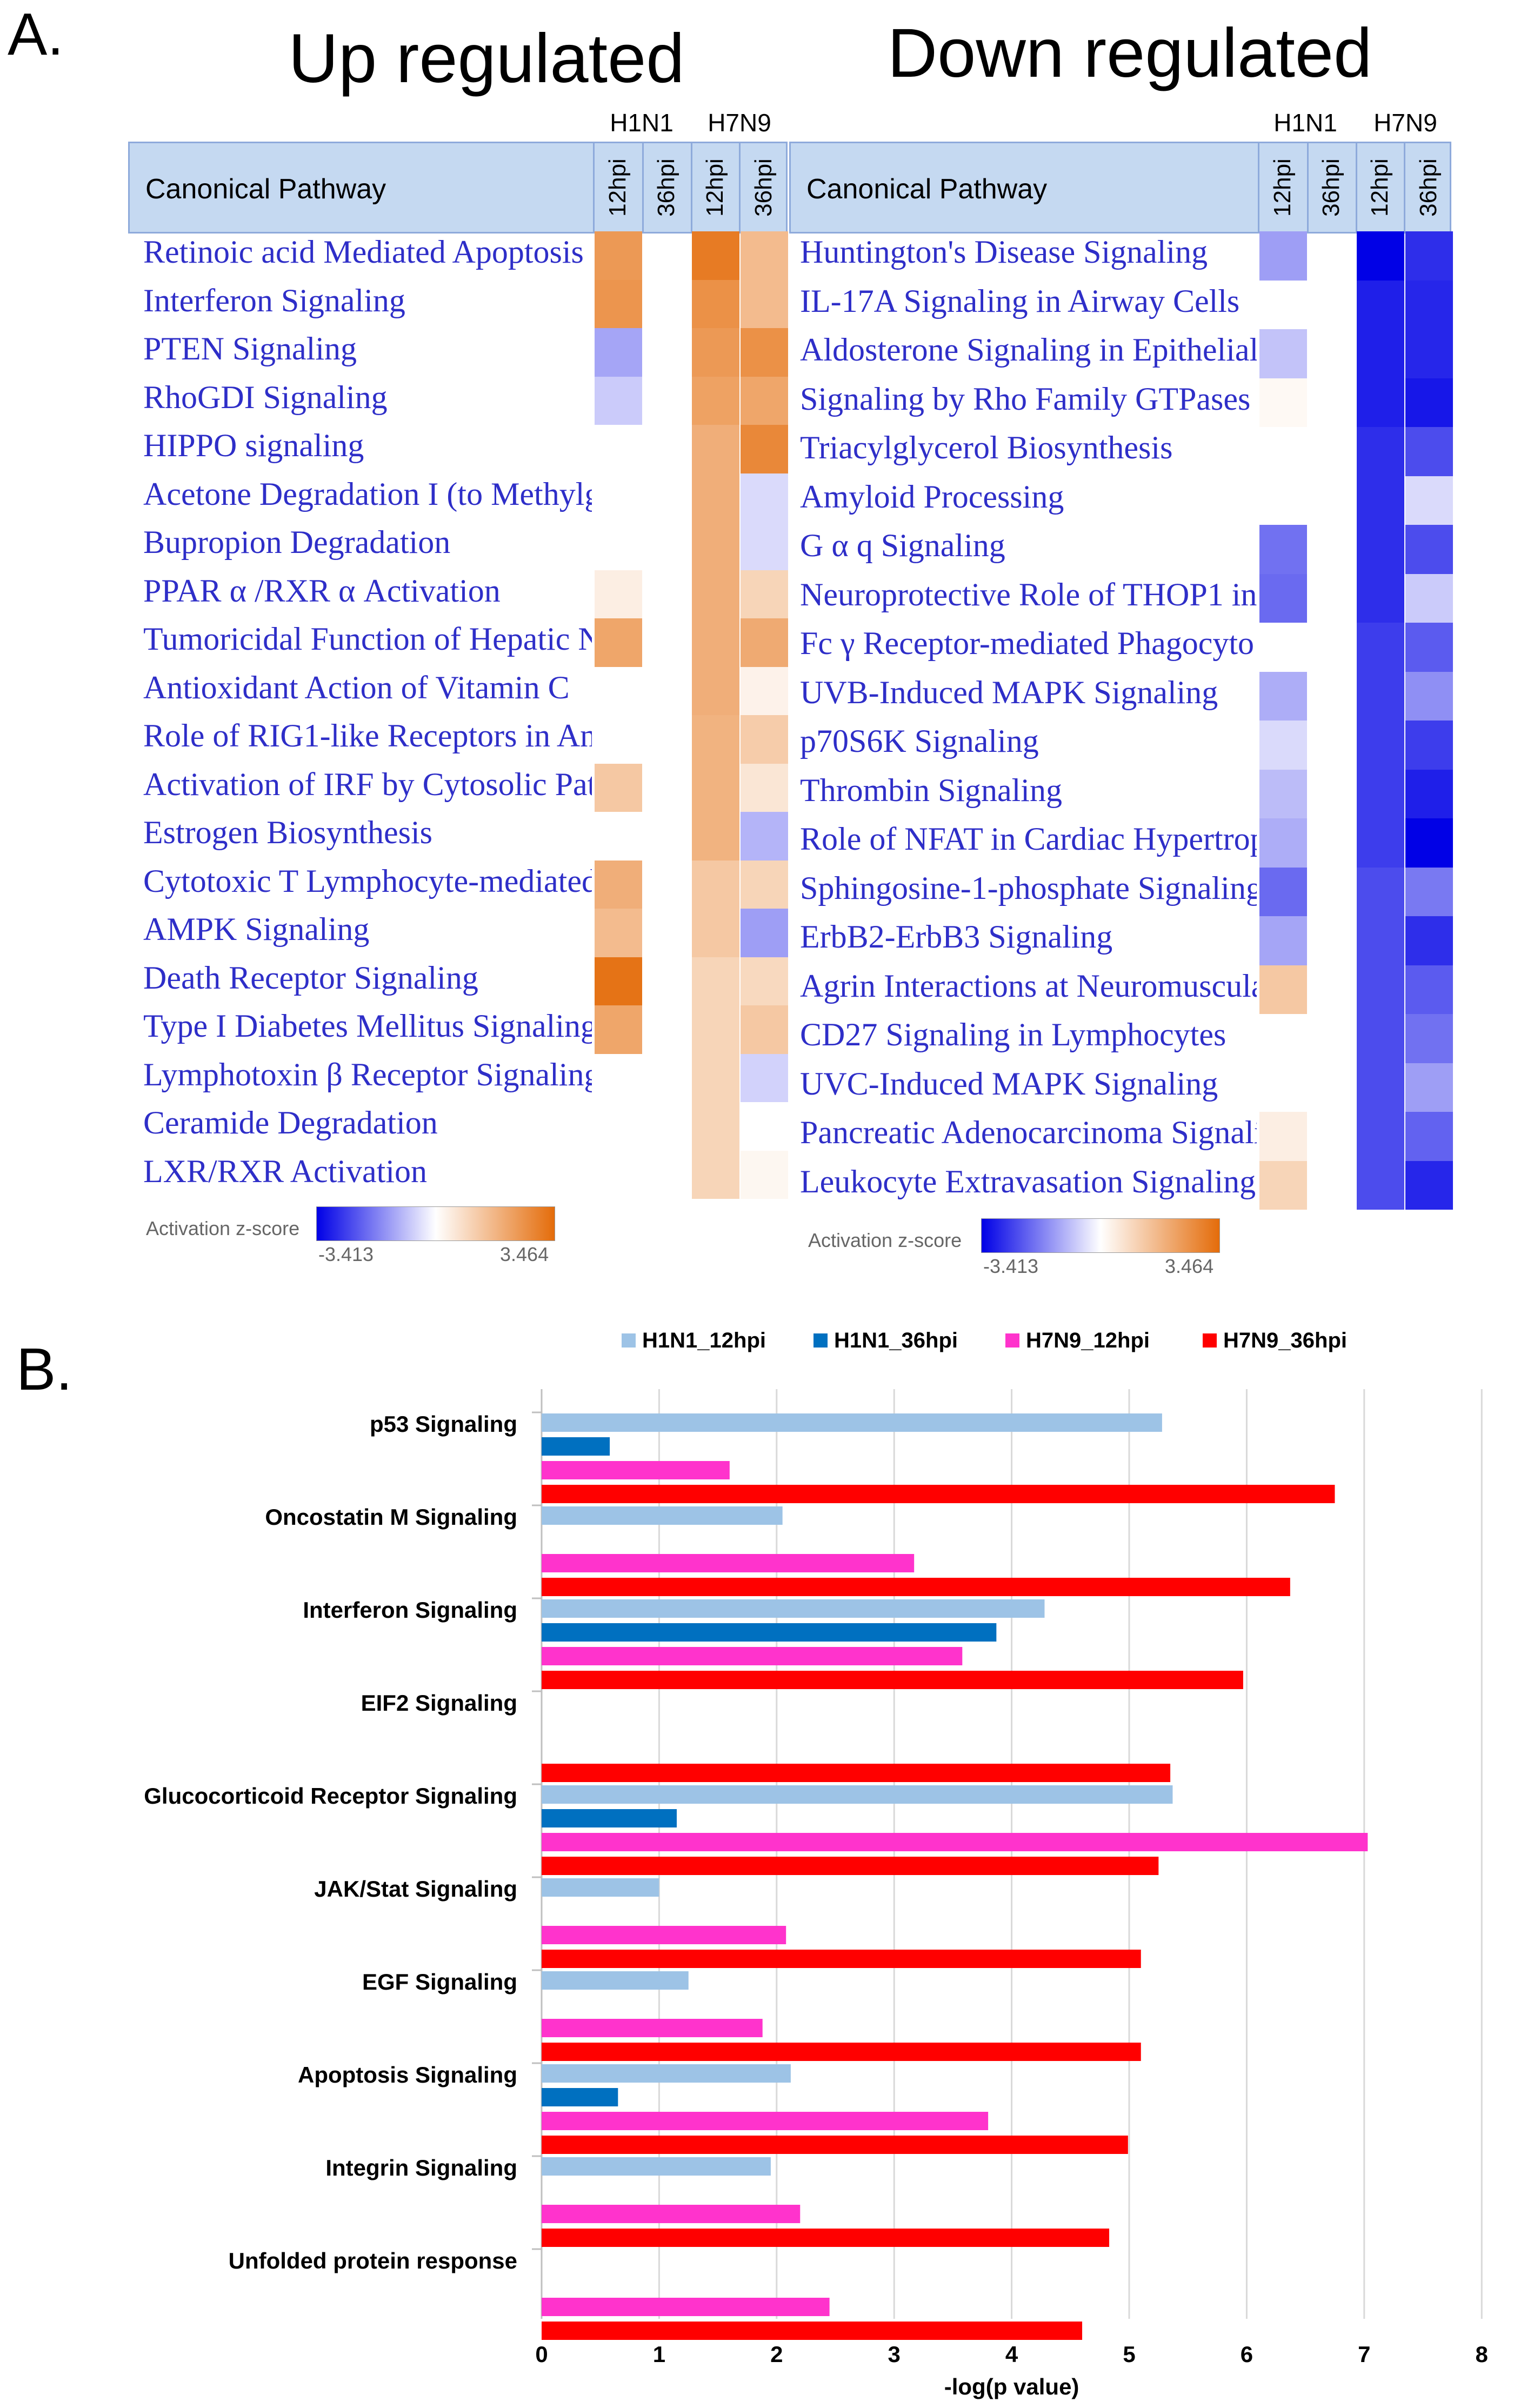 The image size is (1527, 2408). I want to click on down-header-text: Canonical Pathway, so click(927, 189).